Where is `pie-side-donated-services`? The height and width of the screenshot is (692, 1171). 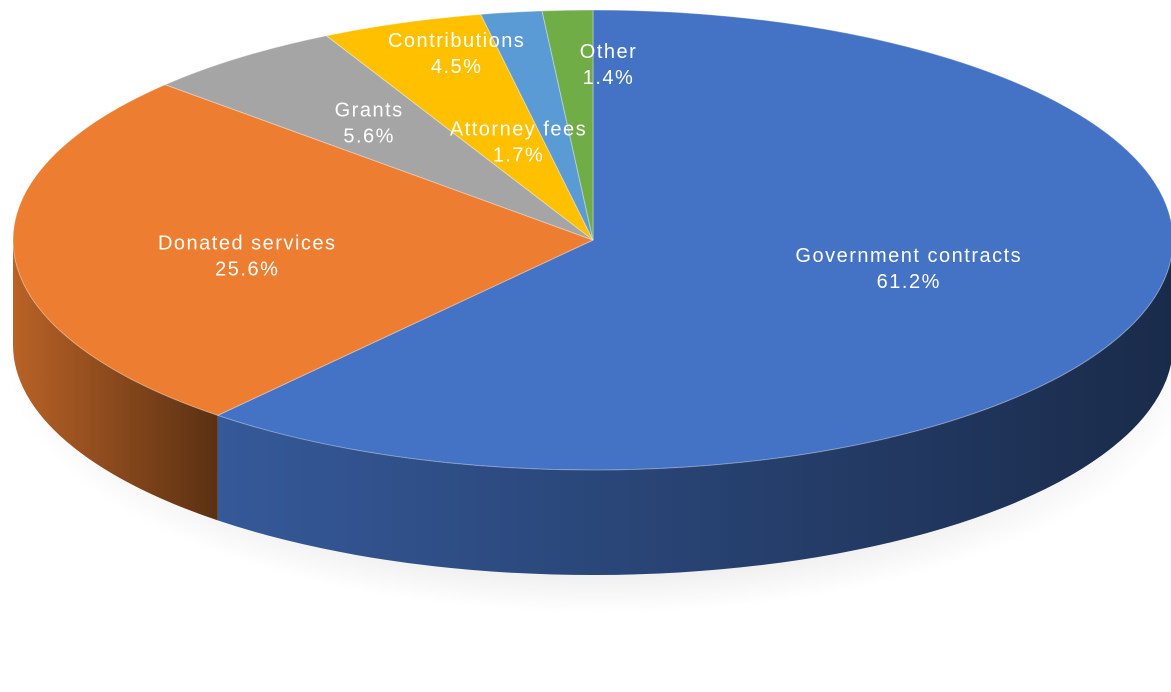 pie-side-donated-services is located at coordinates (115, 380).